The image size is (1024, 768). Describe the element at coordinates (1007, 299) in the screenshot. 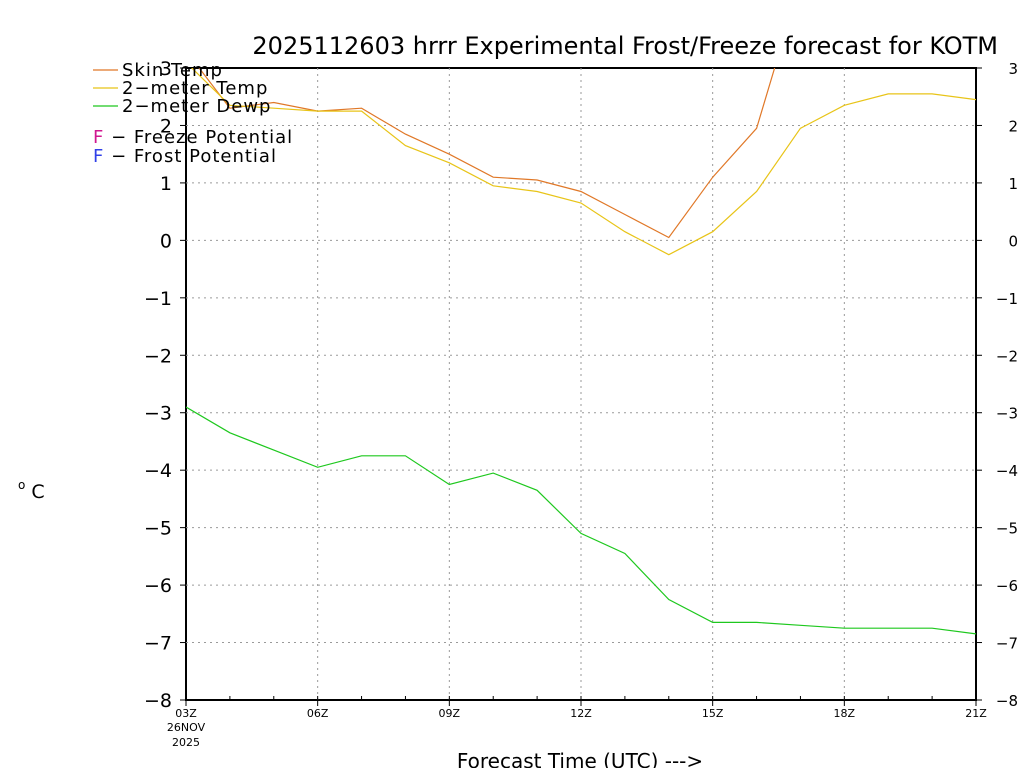

I see `y-tick-label-right: −1` at that location.